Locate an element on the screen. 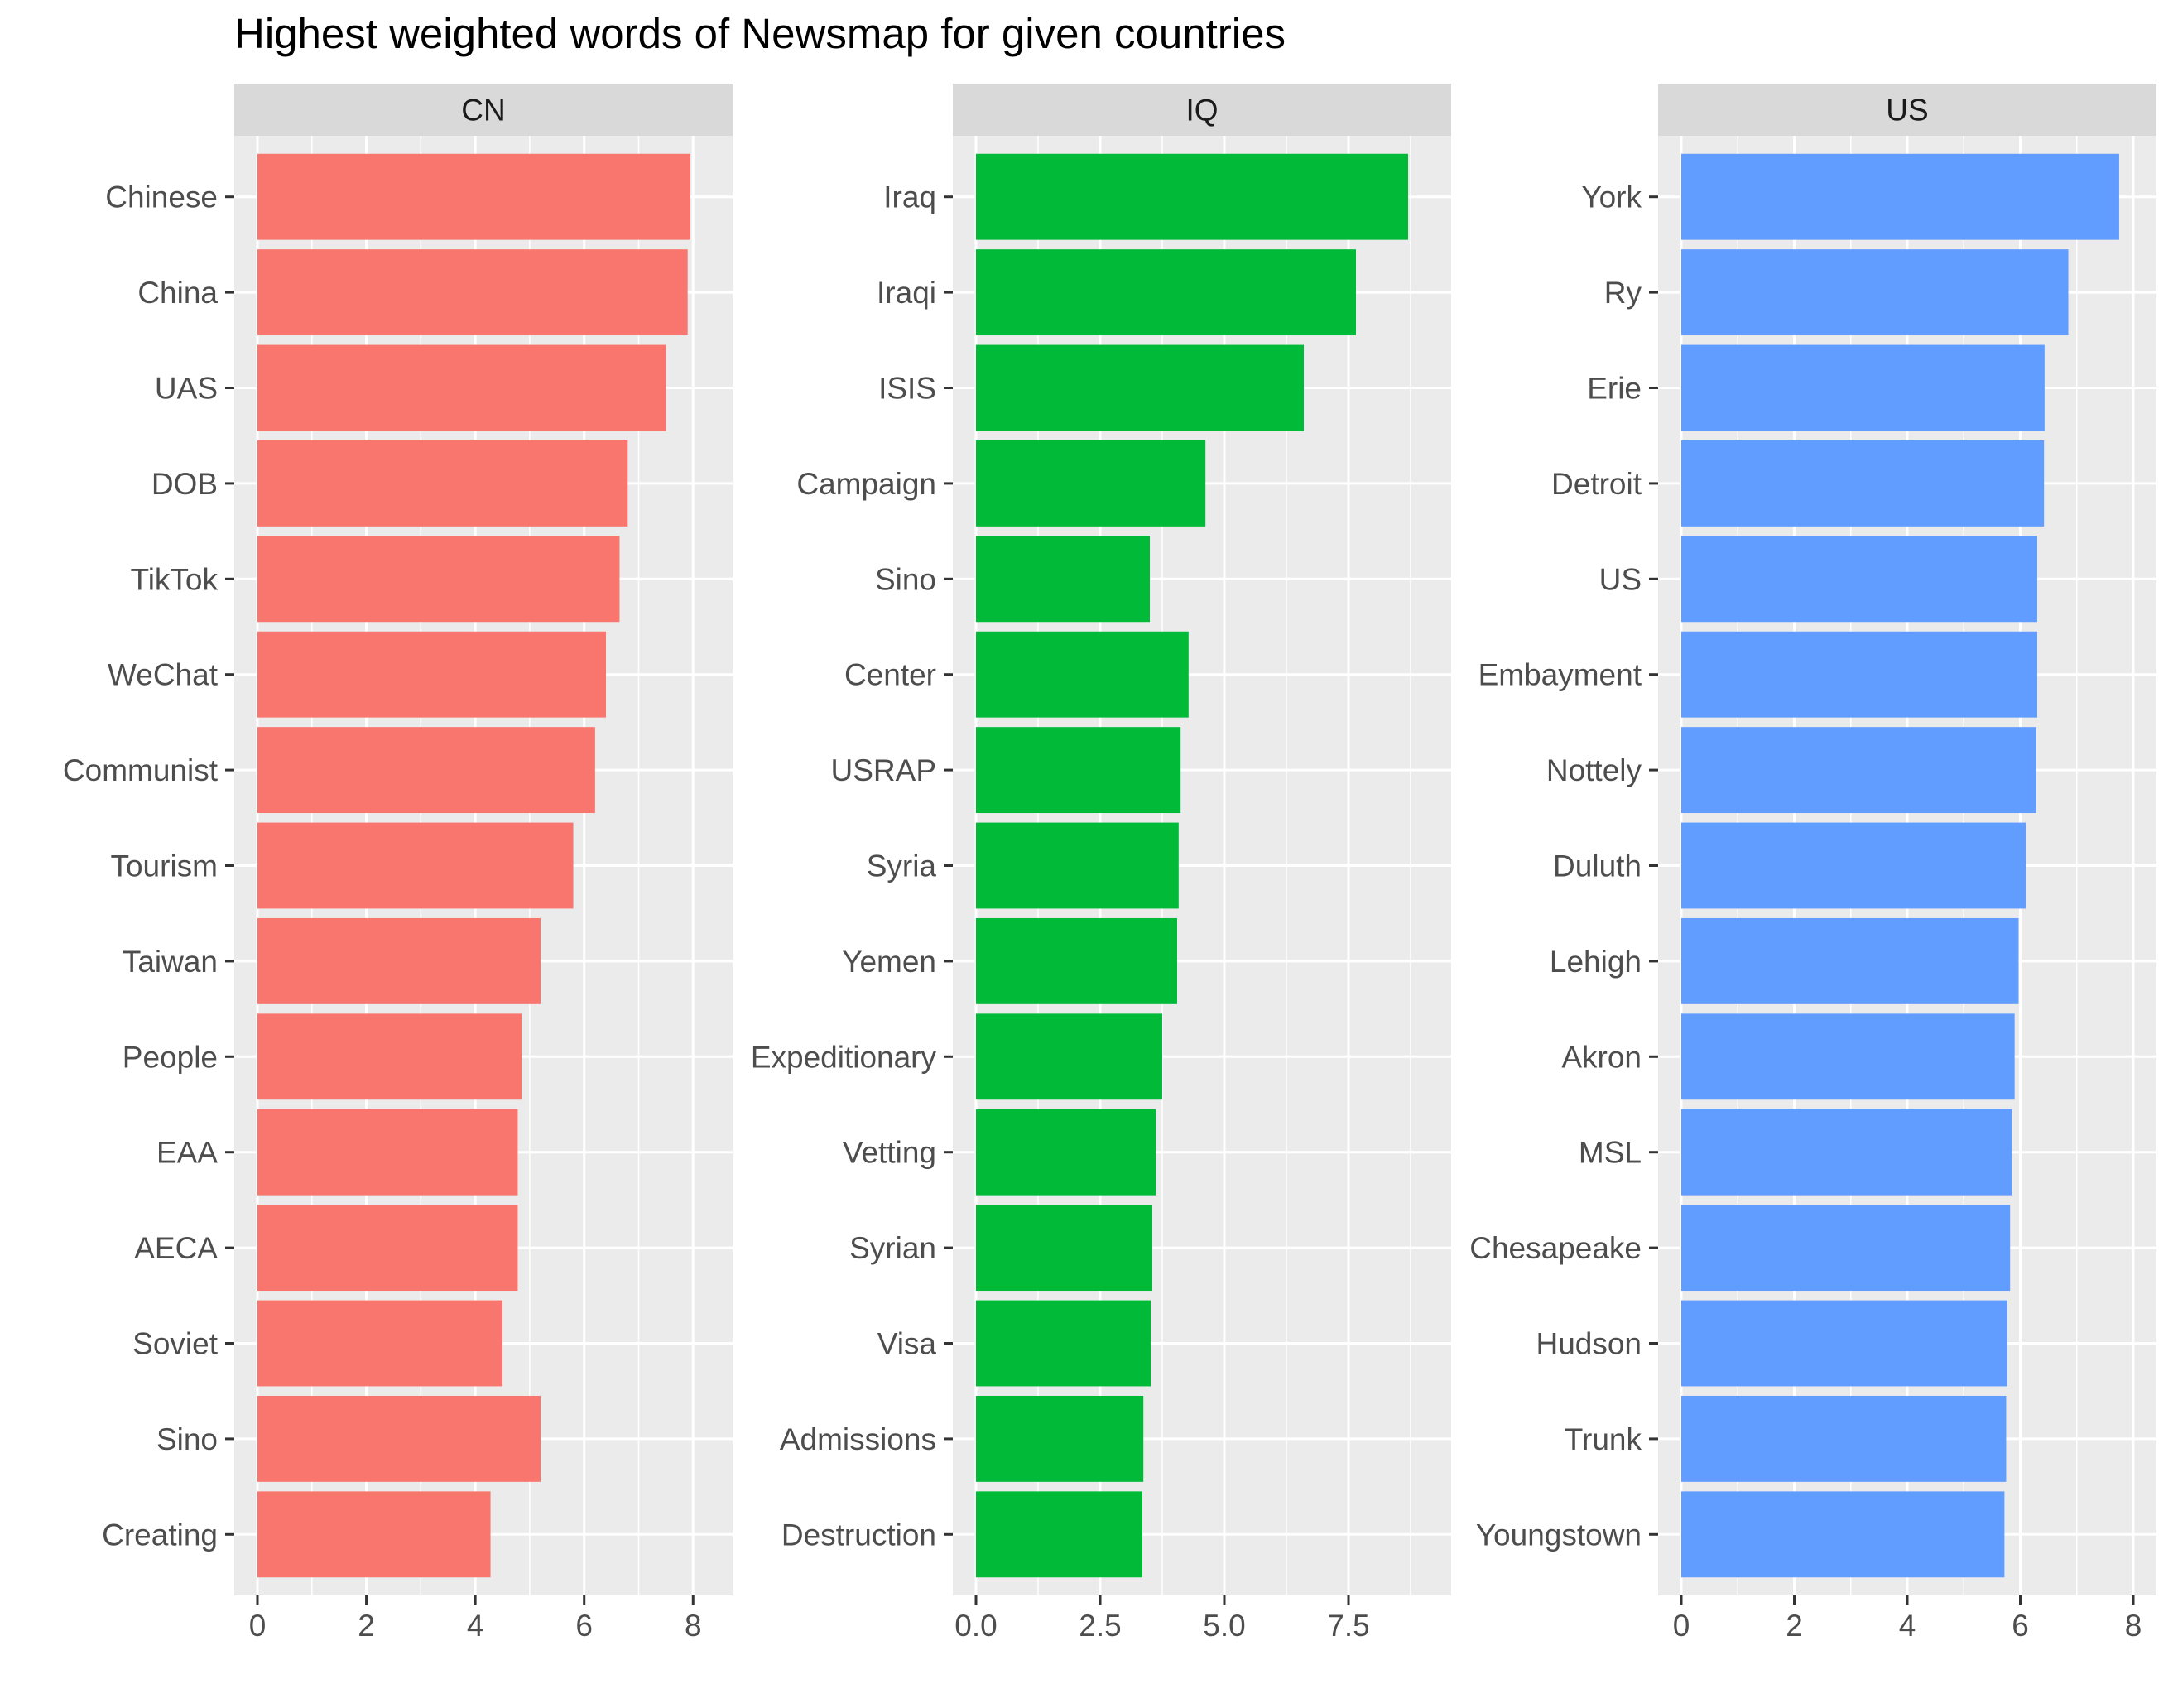 The width and height of the screenshot is (2173, 1708). y-tick-label-iq-sino: Sino is located at coordinates (905, 579).